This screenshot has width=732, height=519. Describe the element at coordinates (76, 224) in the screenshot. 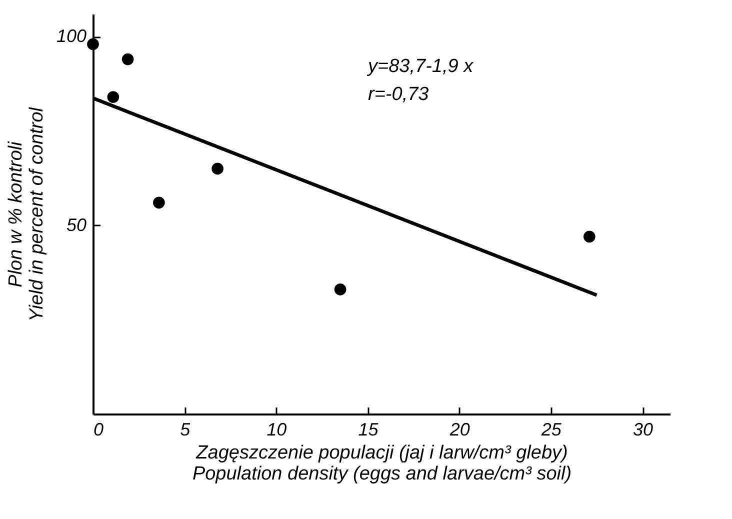

I see `y-tick-label: 50` at that location.